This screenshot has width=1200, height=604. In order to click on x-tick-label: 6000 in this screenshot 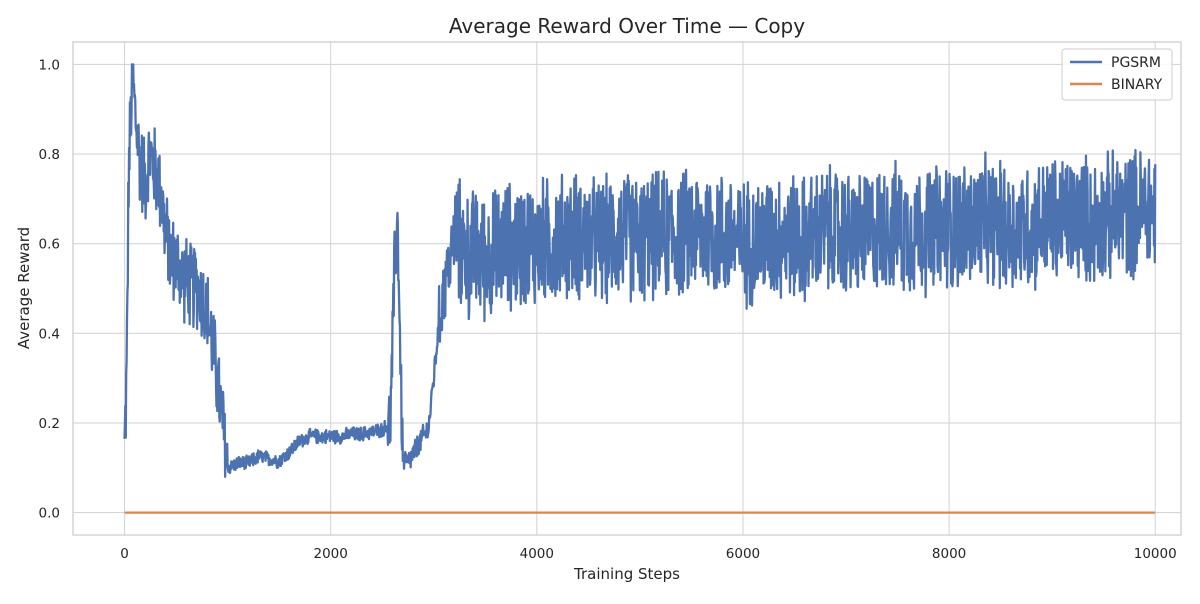, I will do `click(743, 554)`.